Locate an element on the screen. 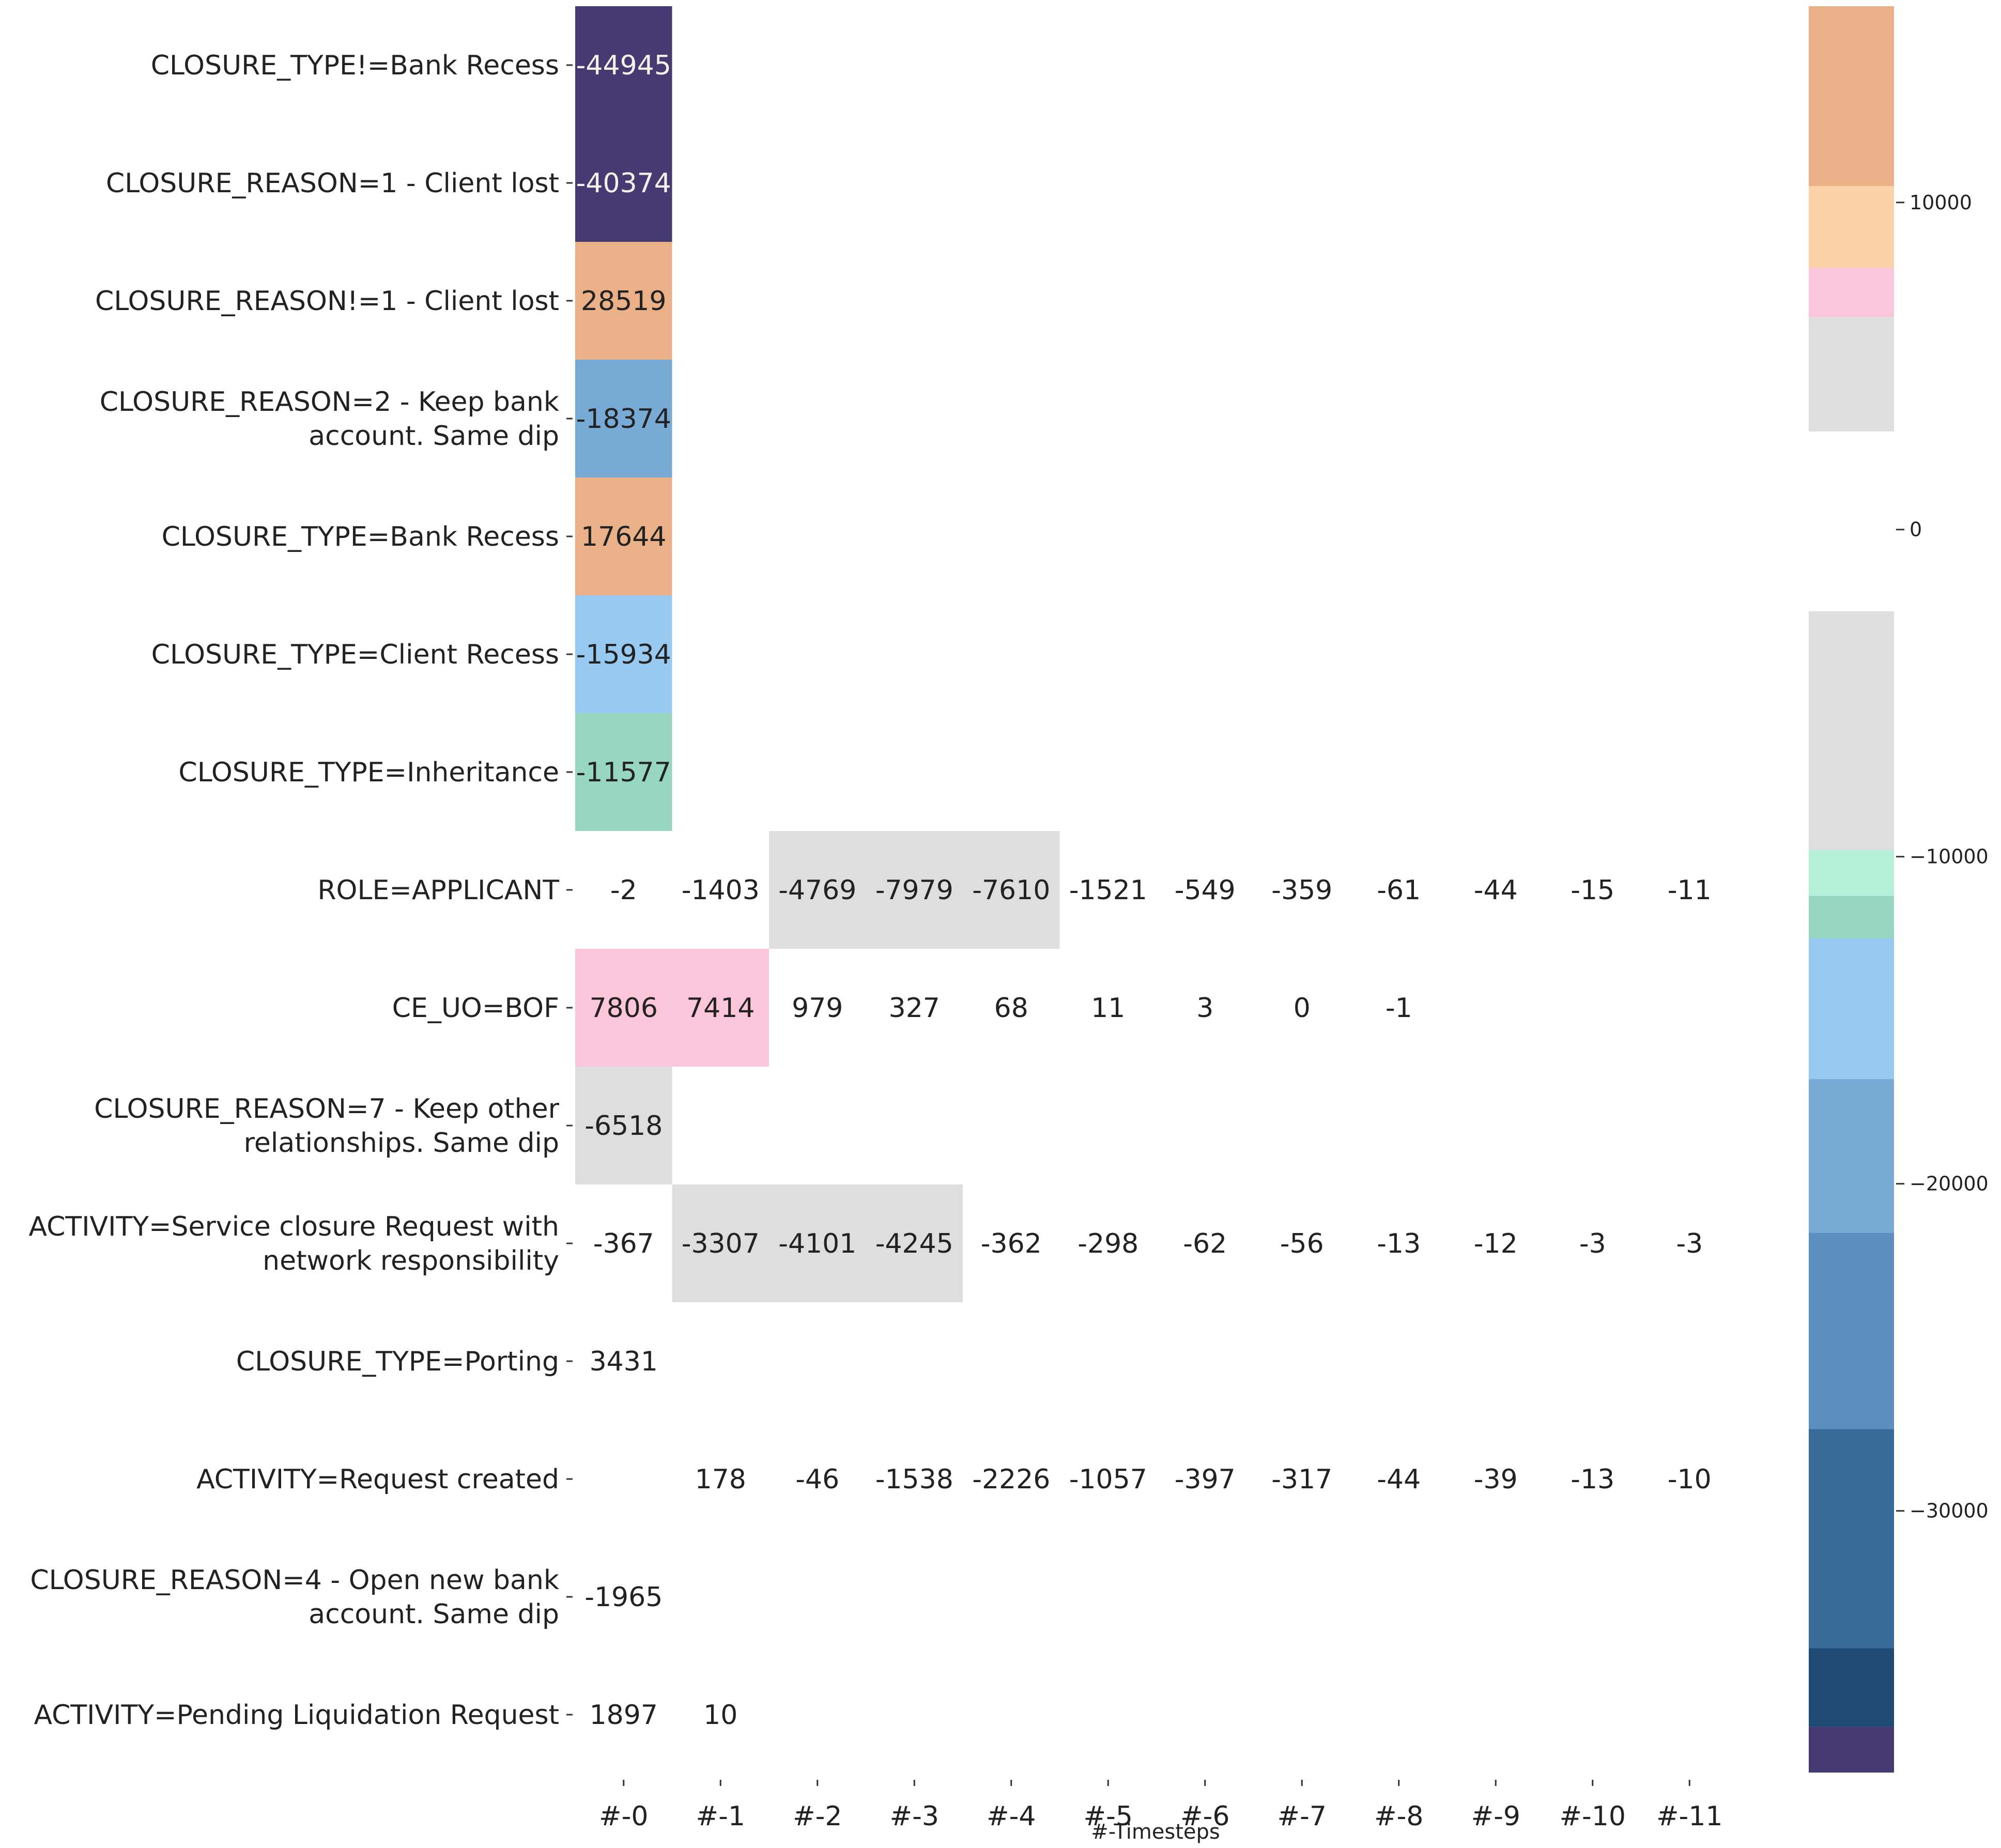 The image size is (2001, 1848). cell-value: -15934 is located at coordinates (623, 654).